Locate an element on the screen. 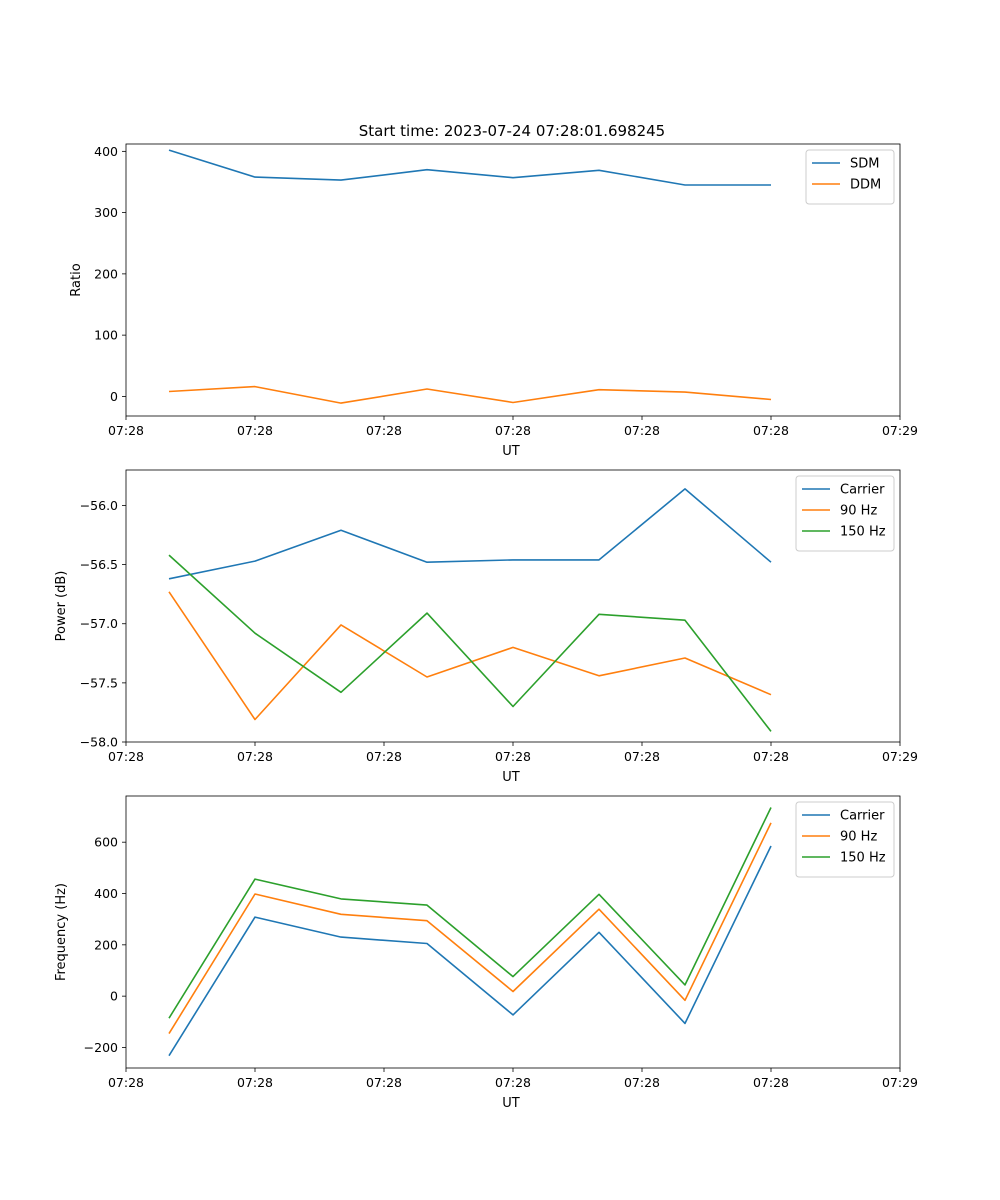  y-tick-label: −56.5 is located at coordinates (99, 564).